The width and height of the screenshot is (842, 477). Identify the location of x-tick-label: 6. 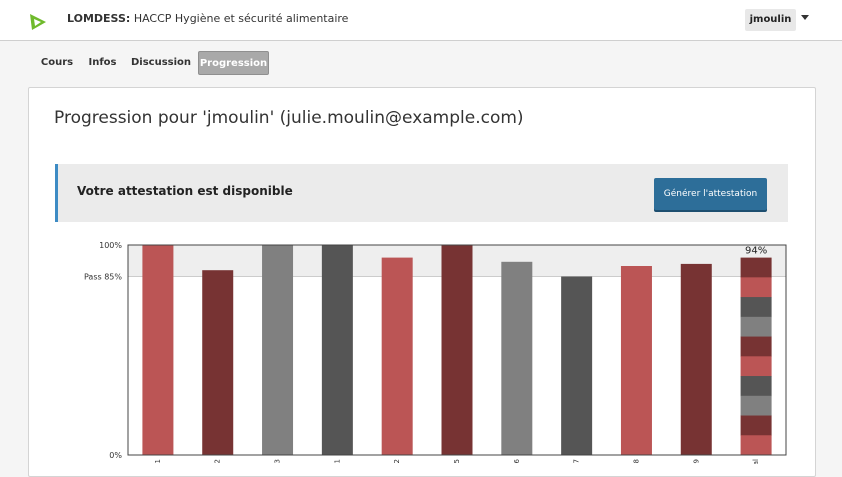
(517, 460).